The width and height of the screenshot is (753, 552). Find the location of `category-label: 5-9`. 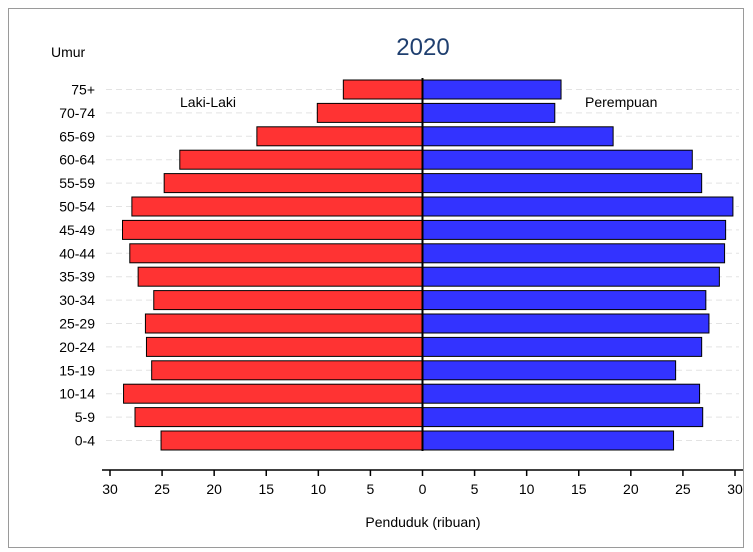

category-label: 5-9 is located at coordinates (85, 417).